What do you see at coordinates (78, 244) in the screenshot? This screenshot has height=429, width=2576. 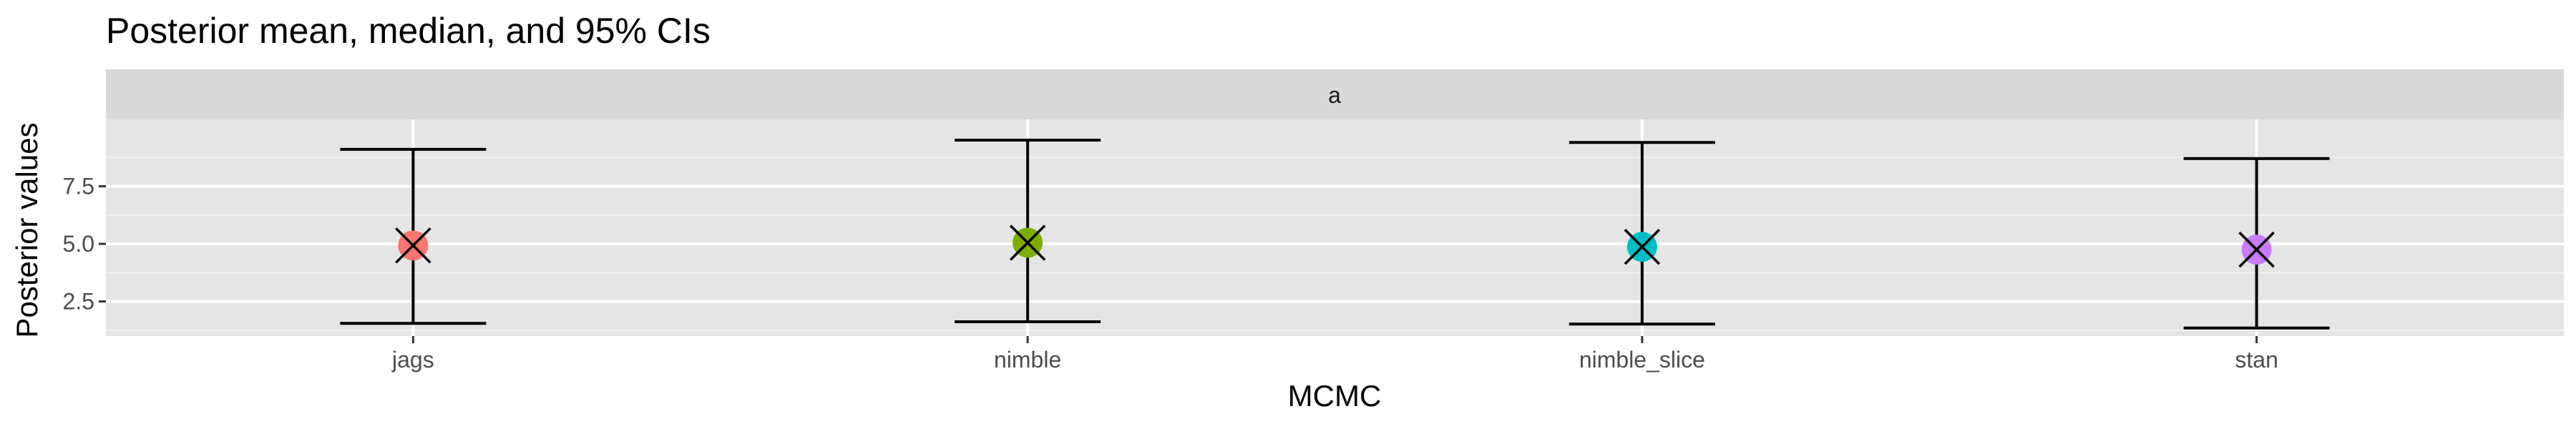 I see `y-tick-label: 5.0` at bounding box center [78, 244].